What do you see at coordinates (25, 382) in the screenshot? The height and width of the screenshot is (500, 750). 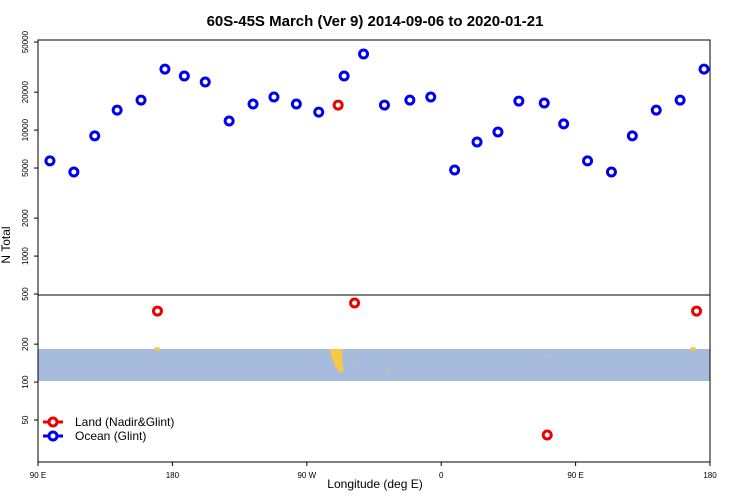 I see `y-tick-label: 100` at bounding box center [25, 382].